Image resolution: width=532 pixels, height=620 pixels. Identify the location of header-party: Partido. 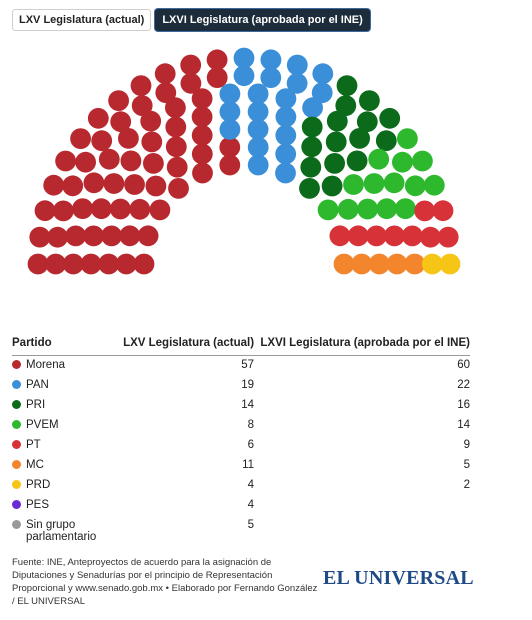
(66, 344).